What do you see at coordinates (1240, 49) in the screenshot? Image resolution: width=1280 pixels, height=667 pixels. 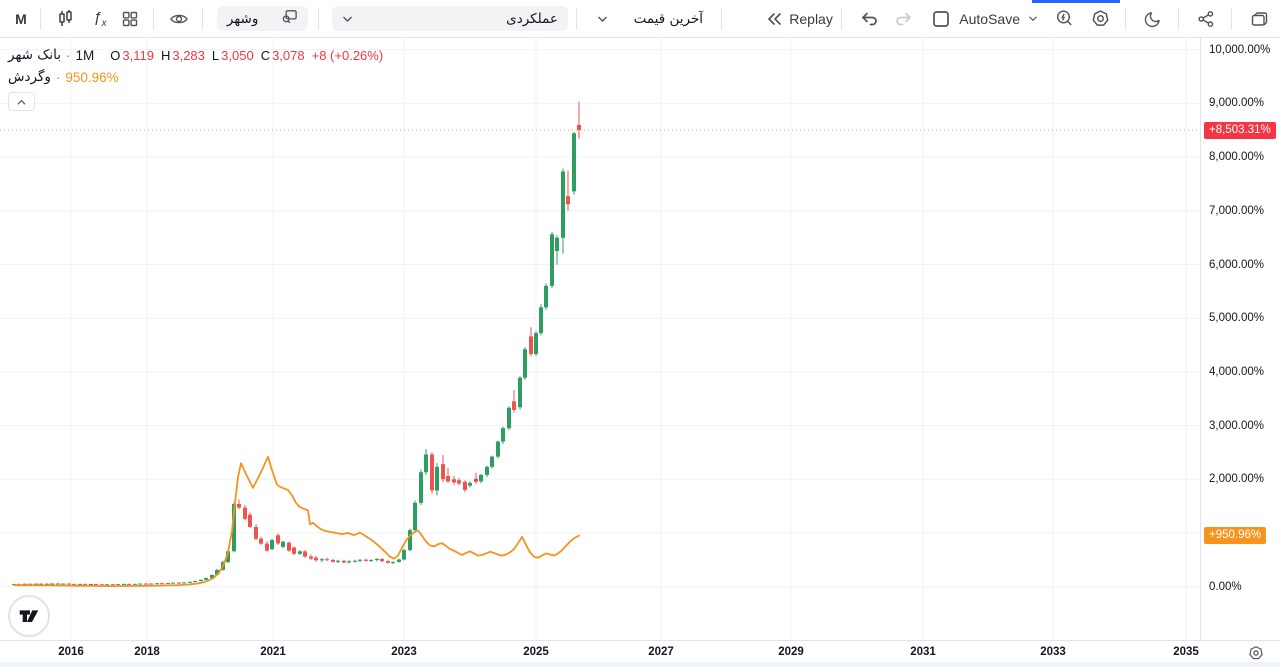 I see `price-axis-label: 10,000.00%` at bounding box center [1240, 49].